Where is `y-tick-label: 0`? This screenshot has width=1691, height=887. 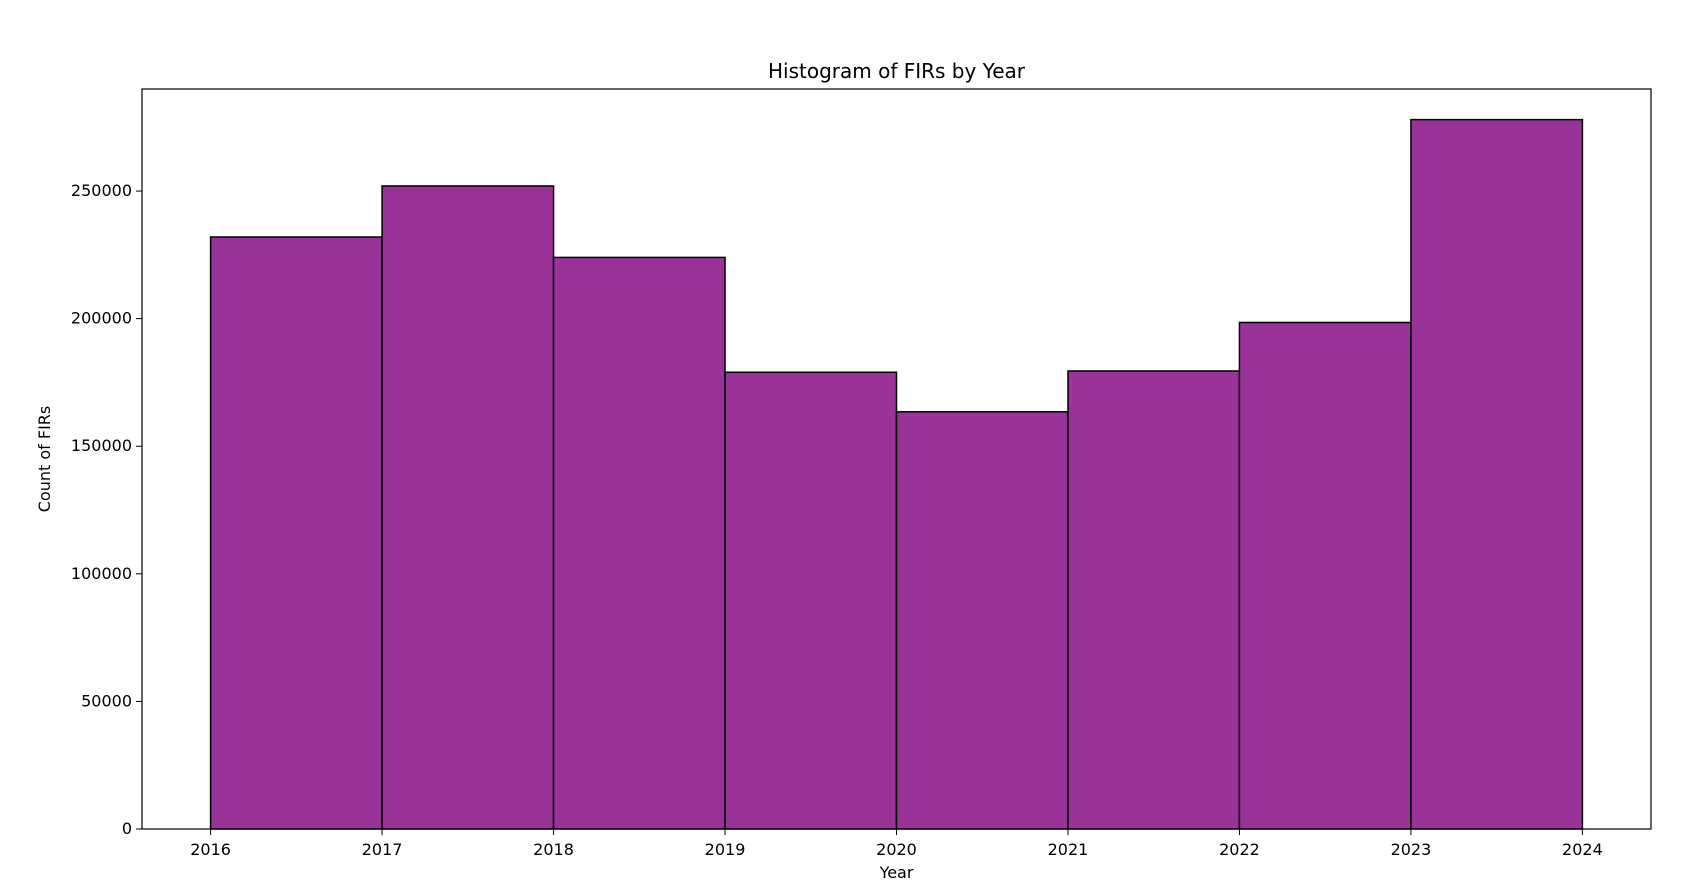 y-tick-label: 0 is located at coordinates (127, 828).